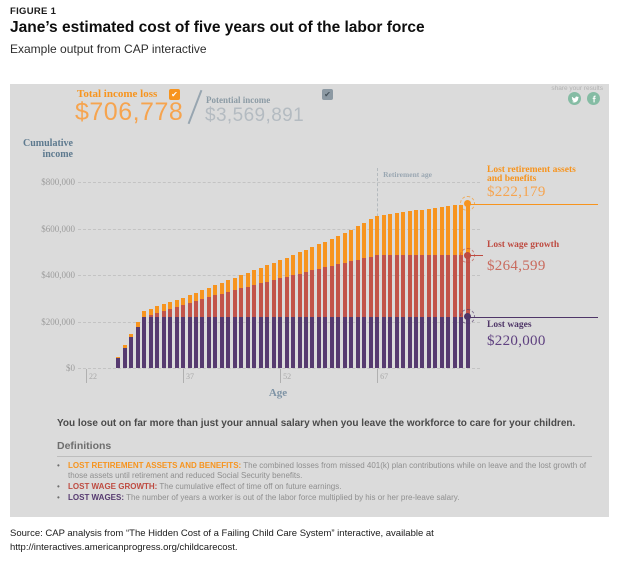  Describe the element at coordinates (58, 228) in the screenshot. I see `y-tick-label: $600,000` at that location.